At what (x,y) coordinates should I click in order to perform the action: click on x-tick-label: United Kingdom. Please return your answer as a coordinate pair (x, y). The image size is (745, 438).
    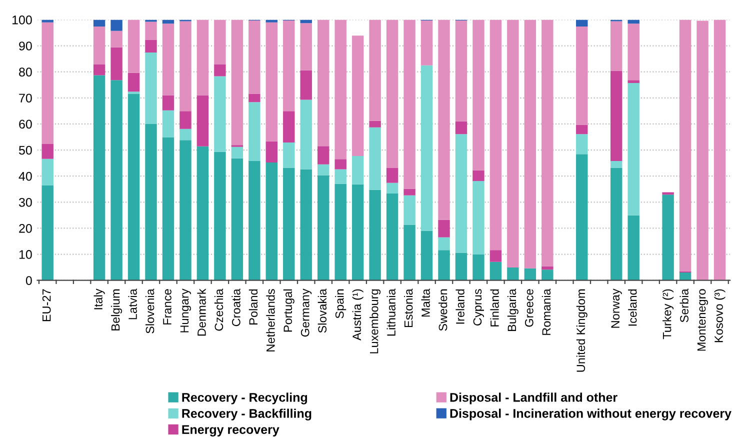
    Looking at the image, I should click on (582, 330).